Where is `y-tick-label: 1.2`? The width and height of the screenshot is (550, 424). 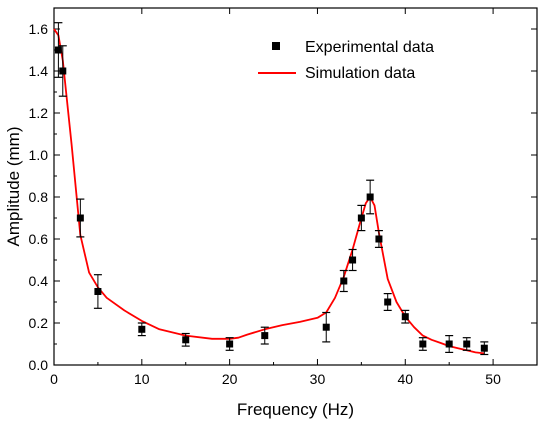 y-tick-label: 1.2 is located at coordinates (39, 113).